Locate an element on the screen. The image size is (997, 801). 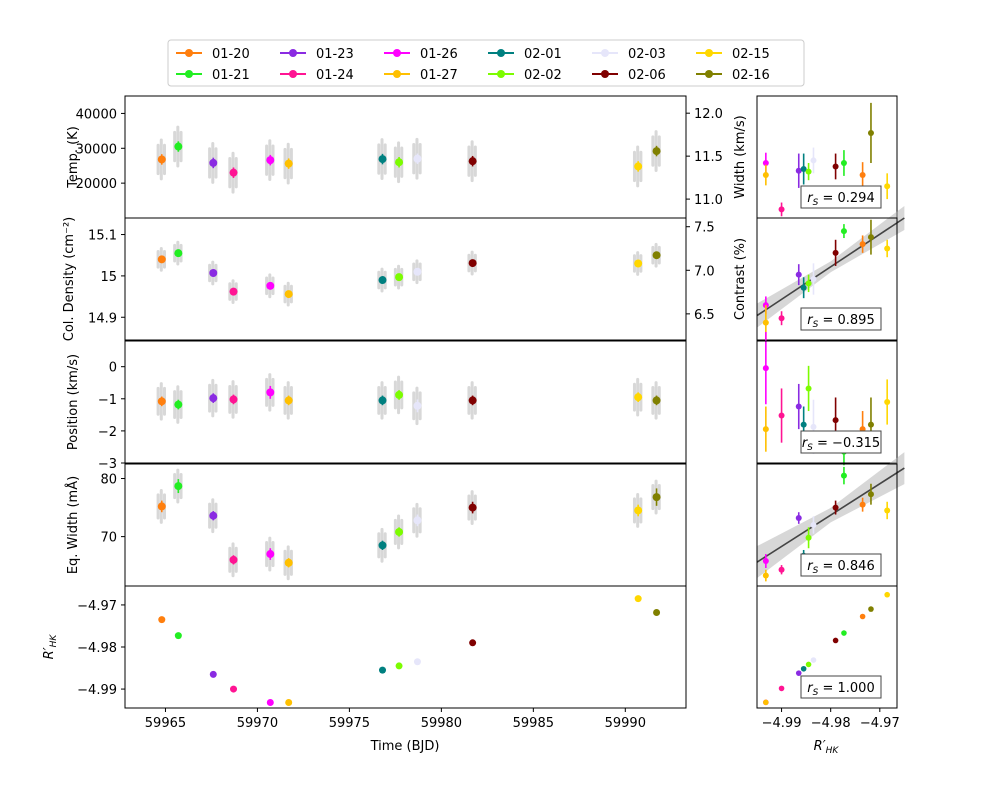
legend-label: 01-21 is located at coordinates (231, 75).